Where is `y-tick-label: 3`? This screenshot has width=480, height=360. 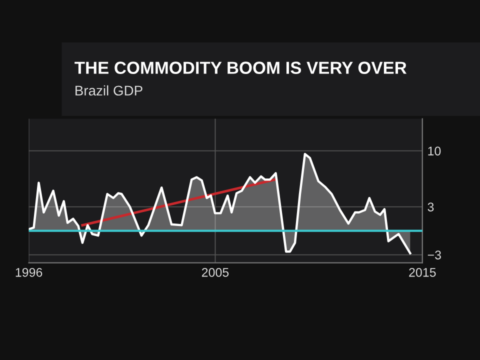
y-tick-label: 3 is located at coordinates (431, 207).